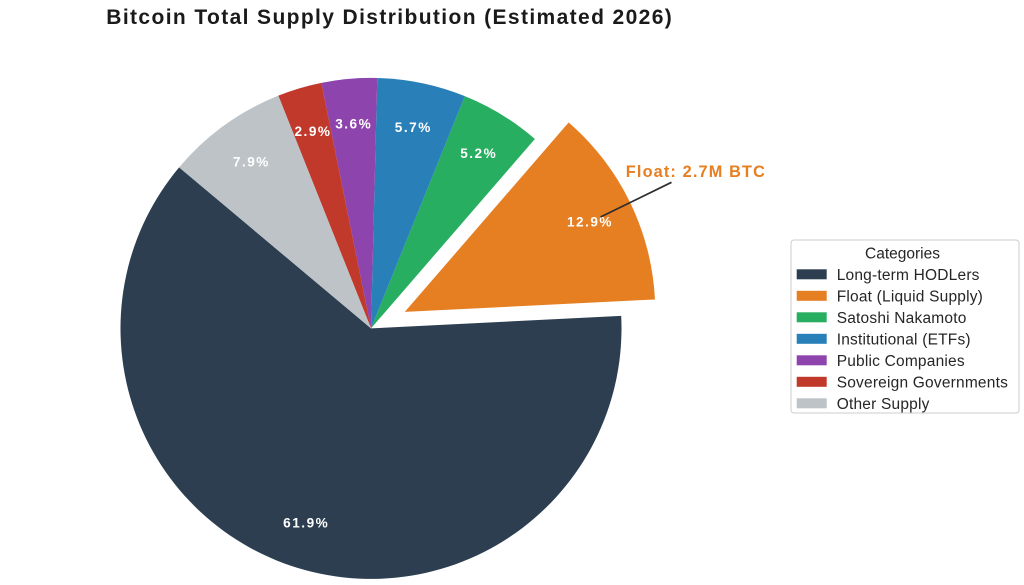 The width and height of the screenshot is (1024, 585). I want to click on svg-text: 7.9%, so click(251, 162).